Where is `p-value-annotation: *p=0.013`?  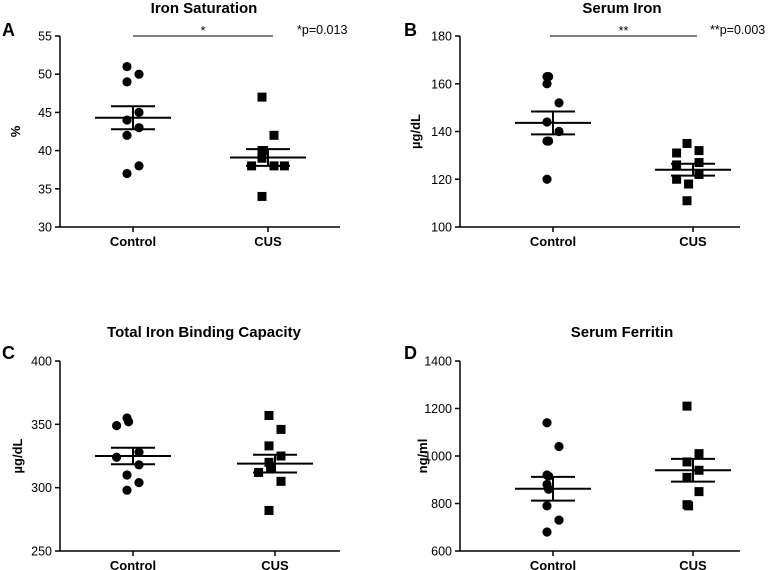 p-value-annotation: *p=0.013 is located at coordinates (322, 30).